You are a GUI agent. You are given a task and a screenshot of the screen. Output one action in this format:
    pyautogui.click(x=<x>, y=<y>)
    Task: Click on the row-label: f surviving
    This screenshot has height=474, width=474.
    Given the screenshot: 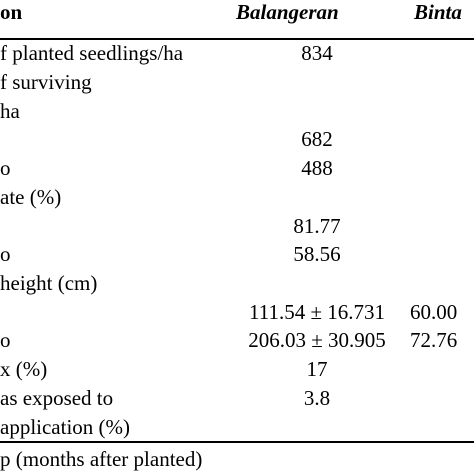 What is the action you would take?
    pyautogui.click(x=46, y=82)
    